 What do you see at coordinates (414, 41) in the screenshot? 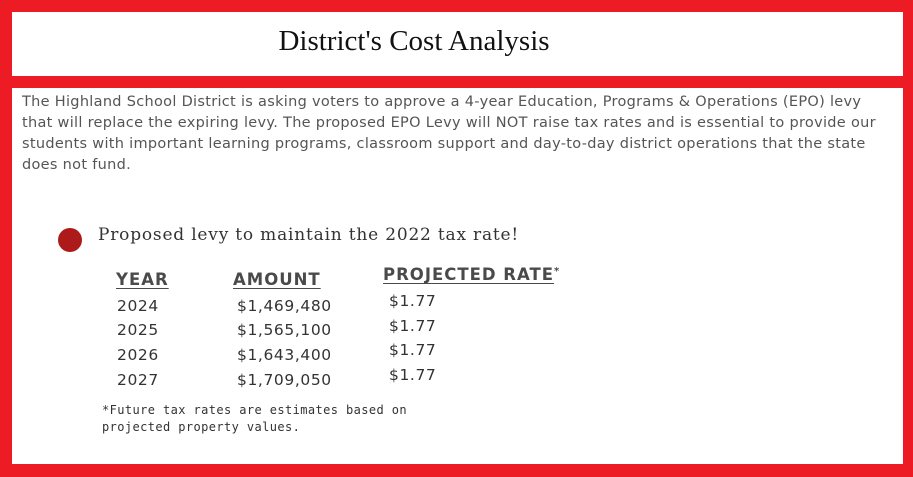
I see `page-title: District's Cost Analysis` at bounding box center [414, 41].